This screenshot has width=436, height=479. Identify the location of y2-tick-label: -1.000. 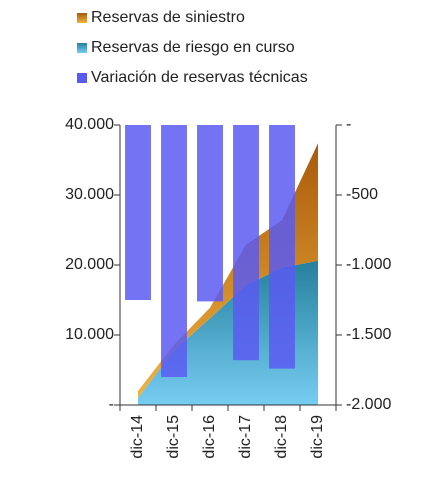
(368, 264).